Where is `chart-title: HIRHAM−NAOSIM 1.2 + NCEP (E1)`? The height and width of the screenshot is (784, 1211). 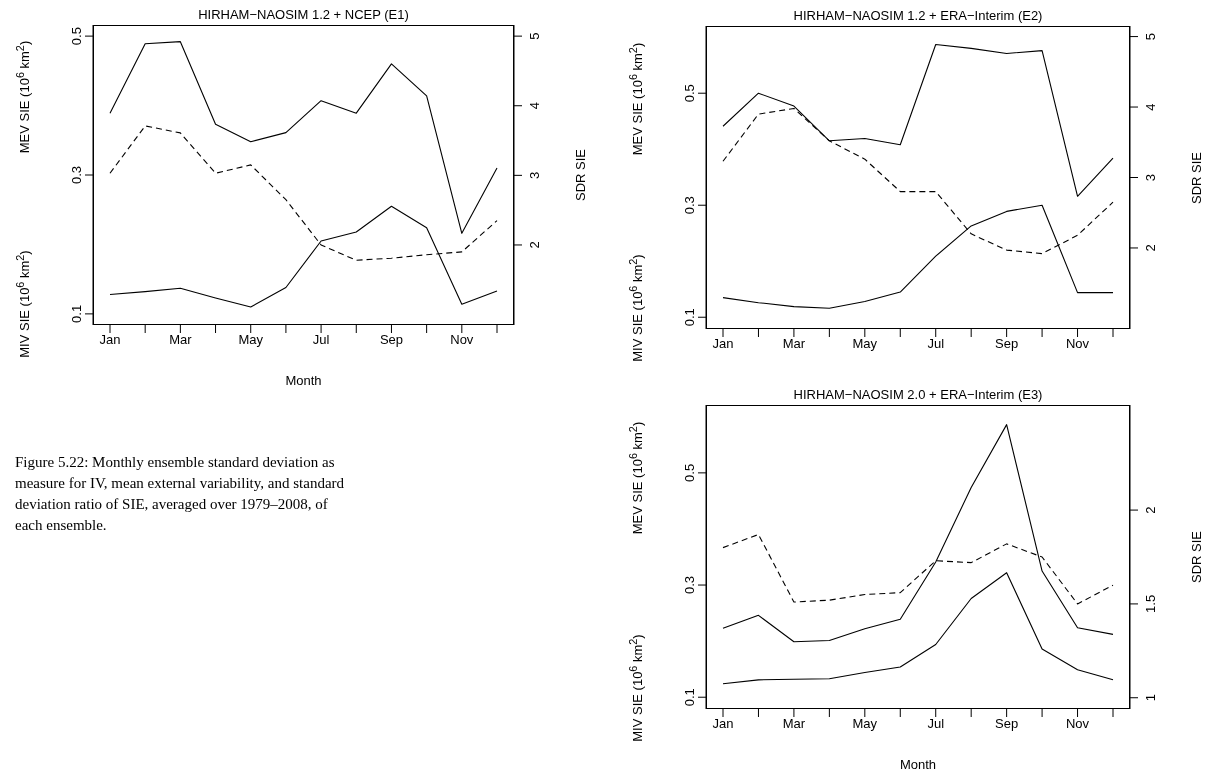
chart-title: HIRHAM−NAOSIM 1.2 + NCEP (E1) is located at coordinates (303, 14).